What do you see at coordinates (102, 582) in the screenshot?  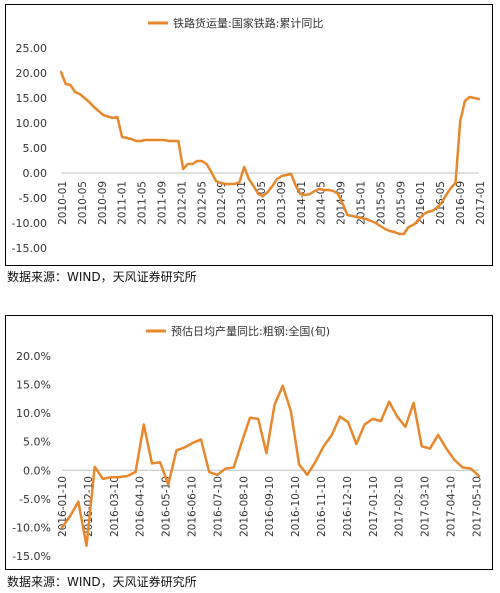 I see `source-note: 数据来源：WIND，天风证券研究所` at bounding box center [102, 582].